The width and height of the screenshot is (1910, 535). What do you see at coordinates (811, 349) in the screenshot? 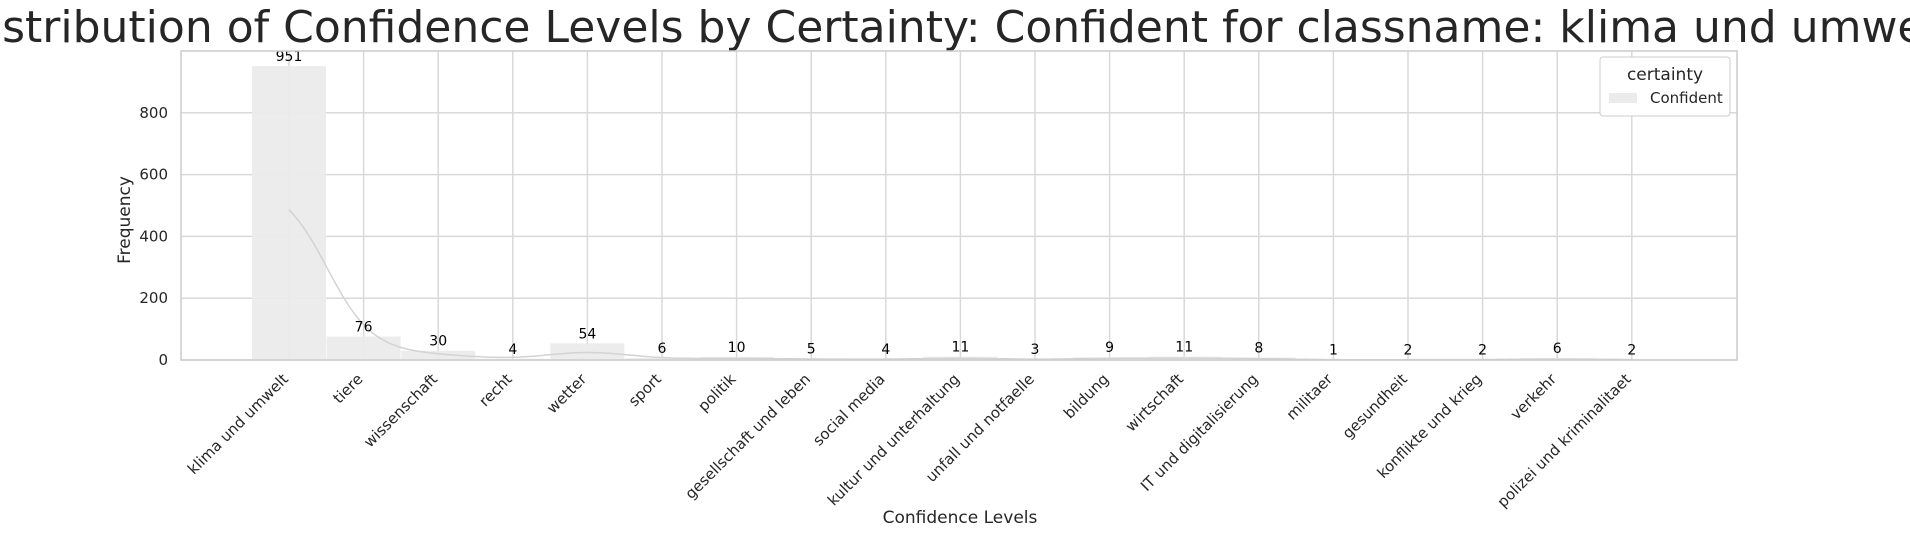
I see `data-label: 5` at bounding box center [811, 349].